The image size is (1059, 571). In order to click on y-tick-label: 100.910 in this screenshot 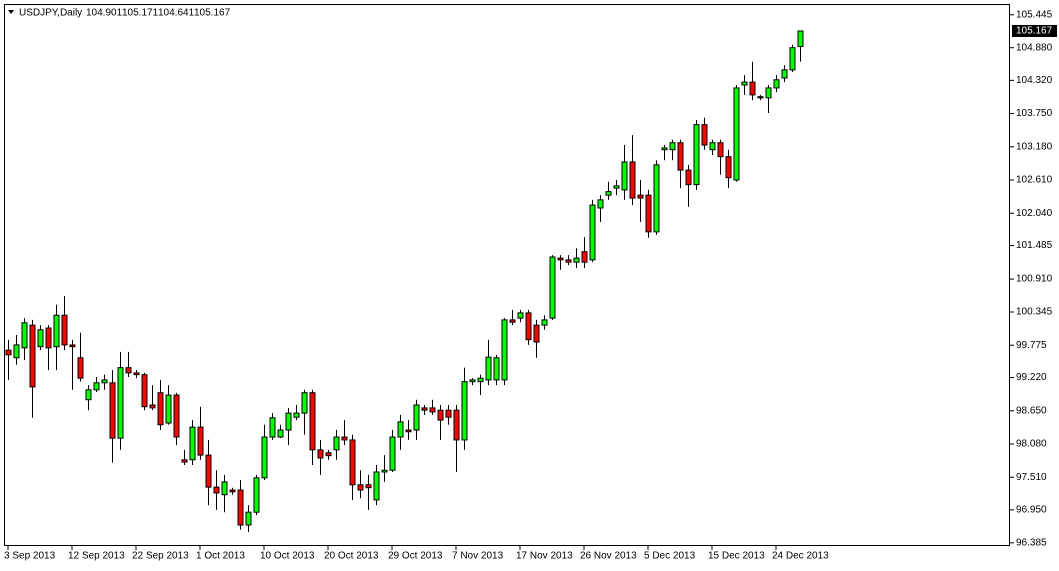, I will do `click(1034, 279)`.